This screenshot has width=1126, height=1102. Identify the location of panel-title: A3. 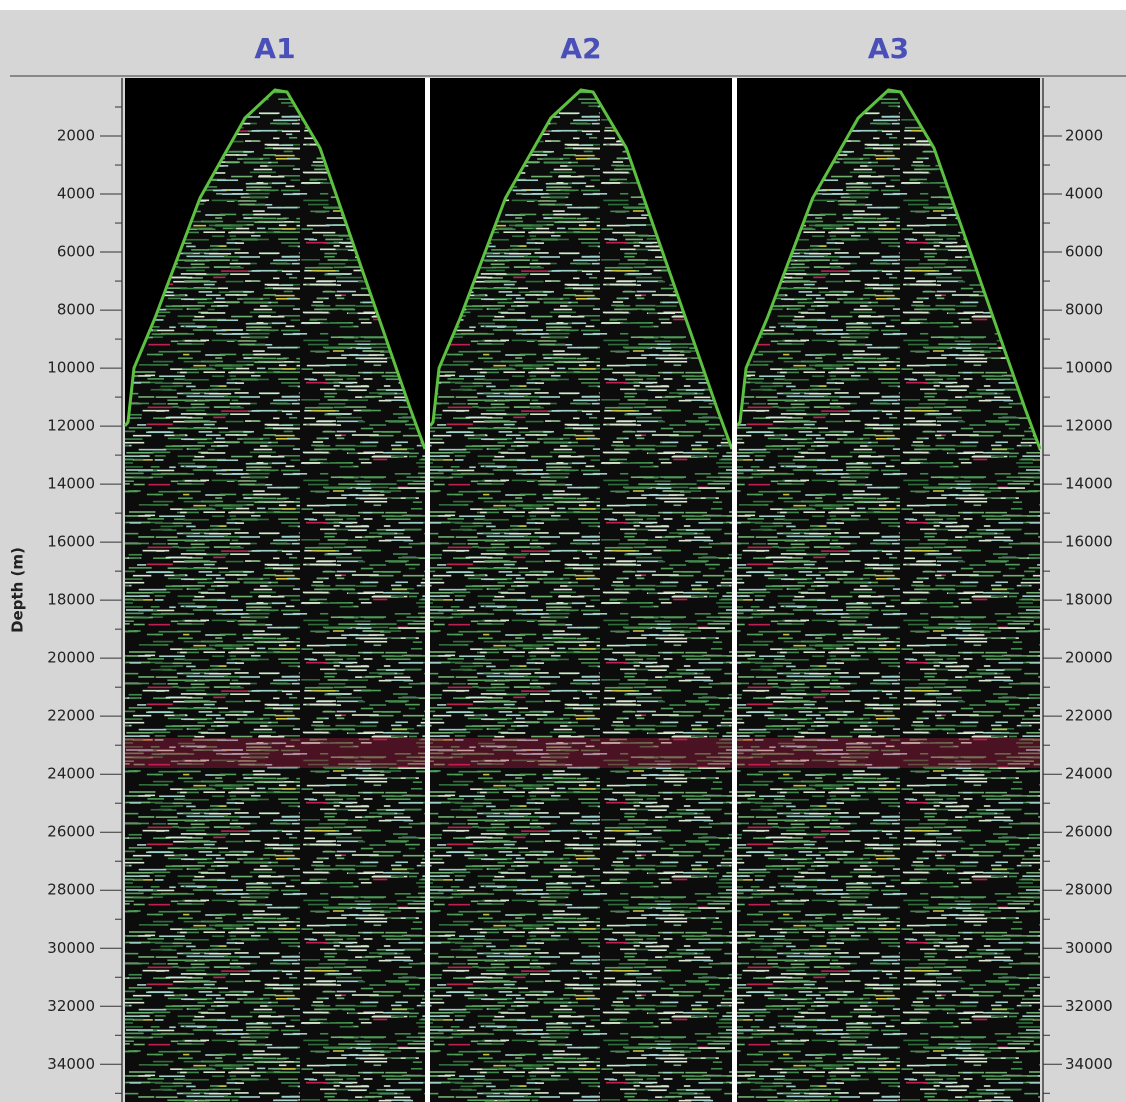
(888, 48).